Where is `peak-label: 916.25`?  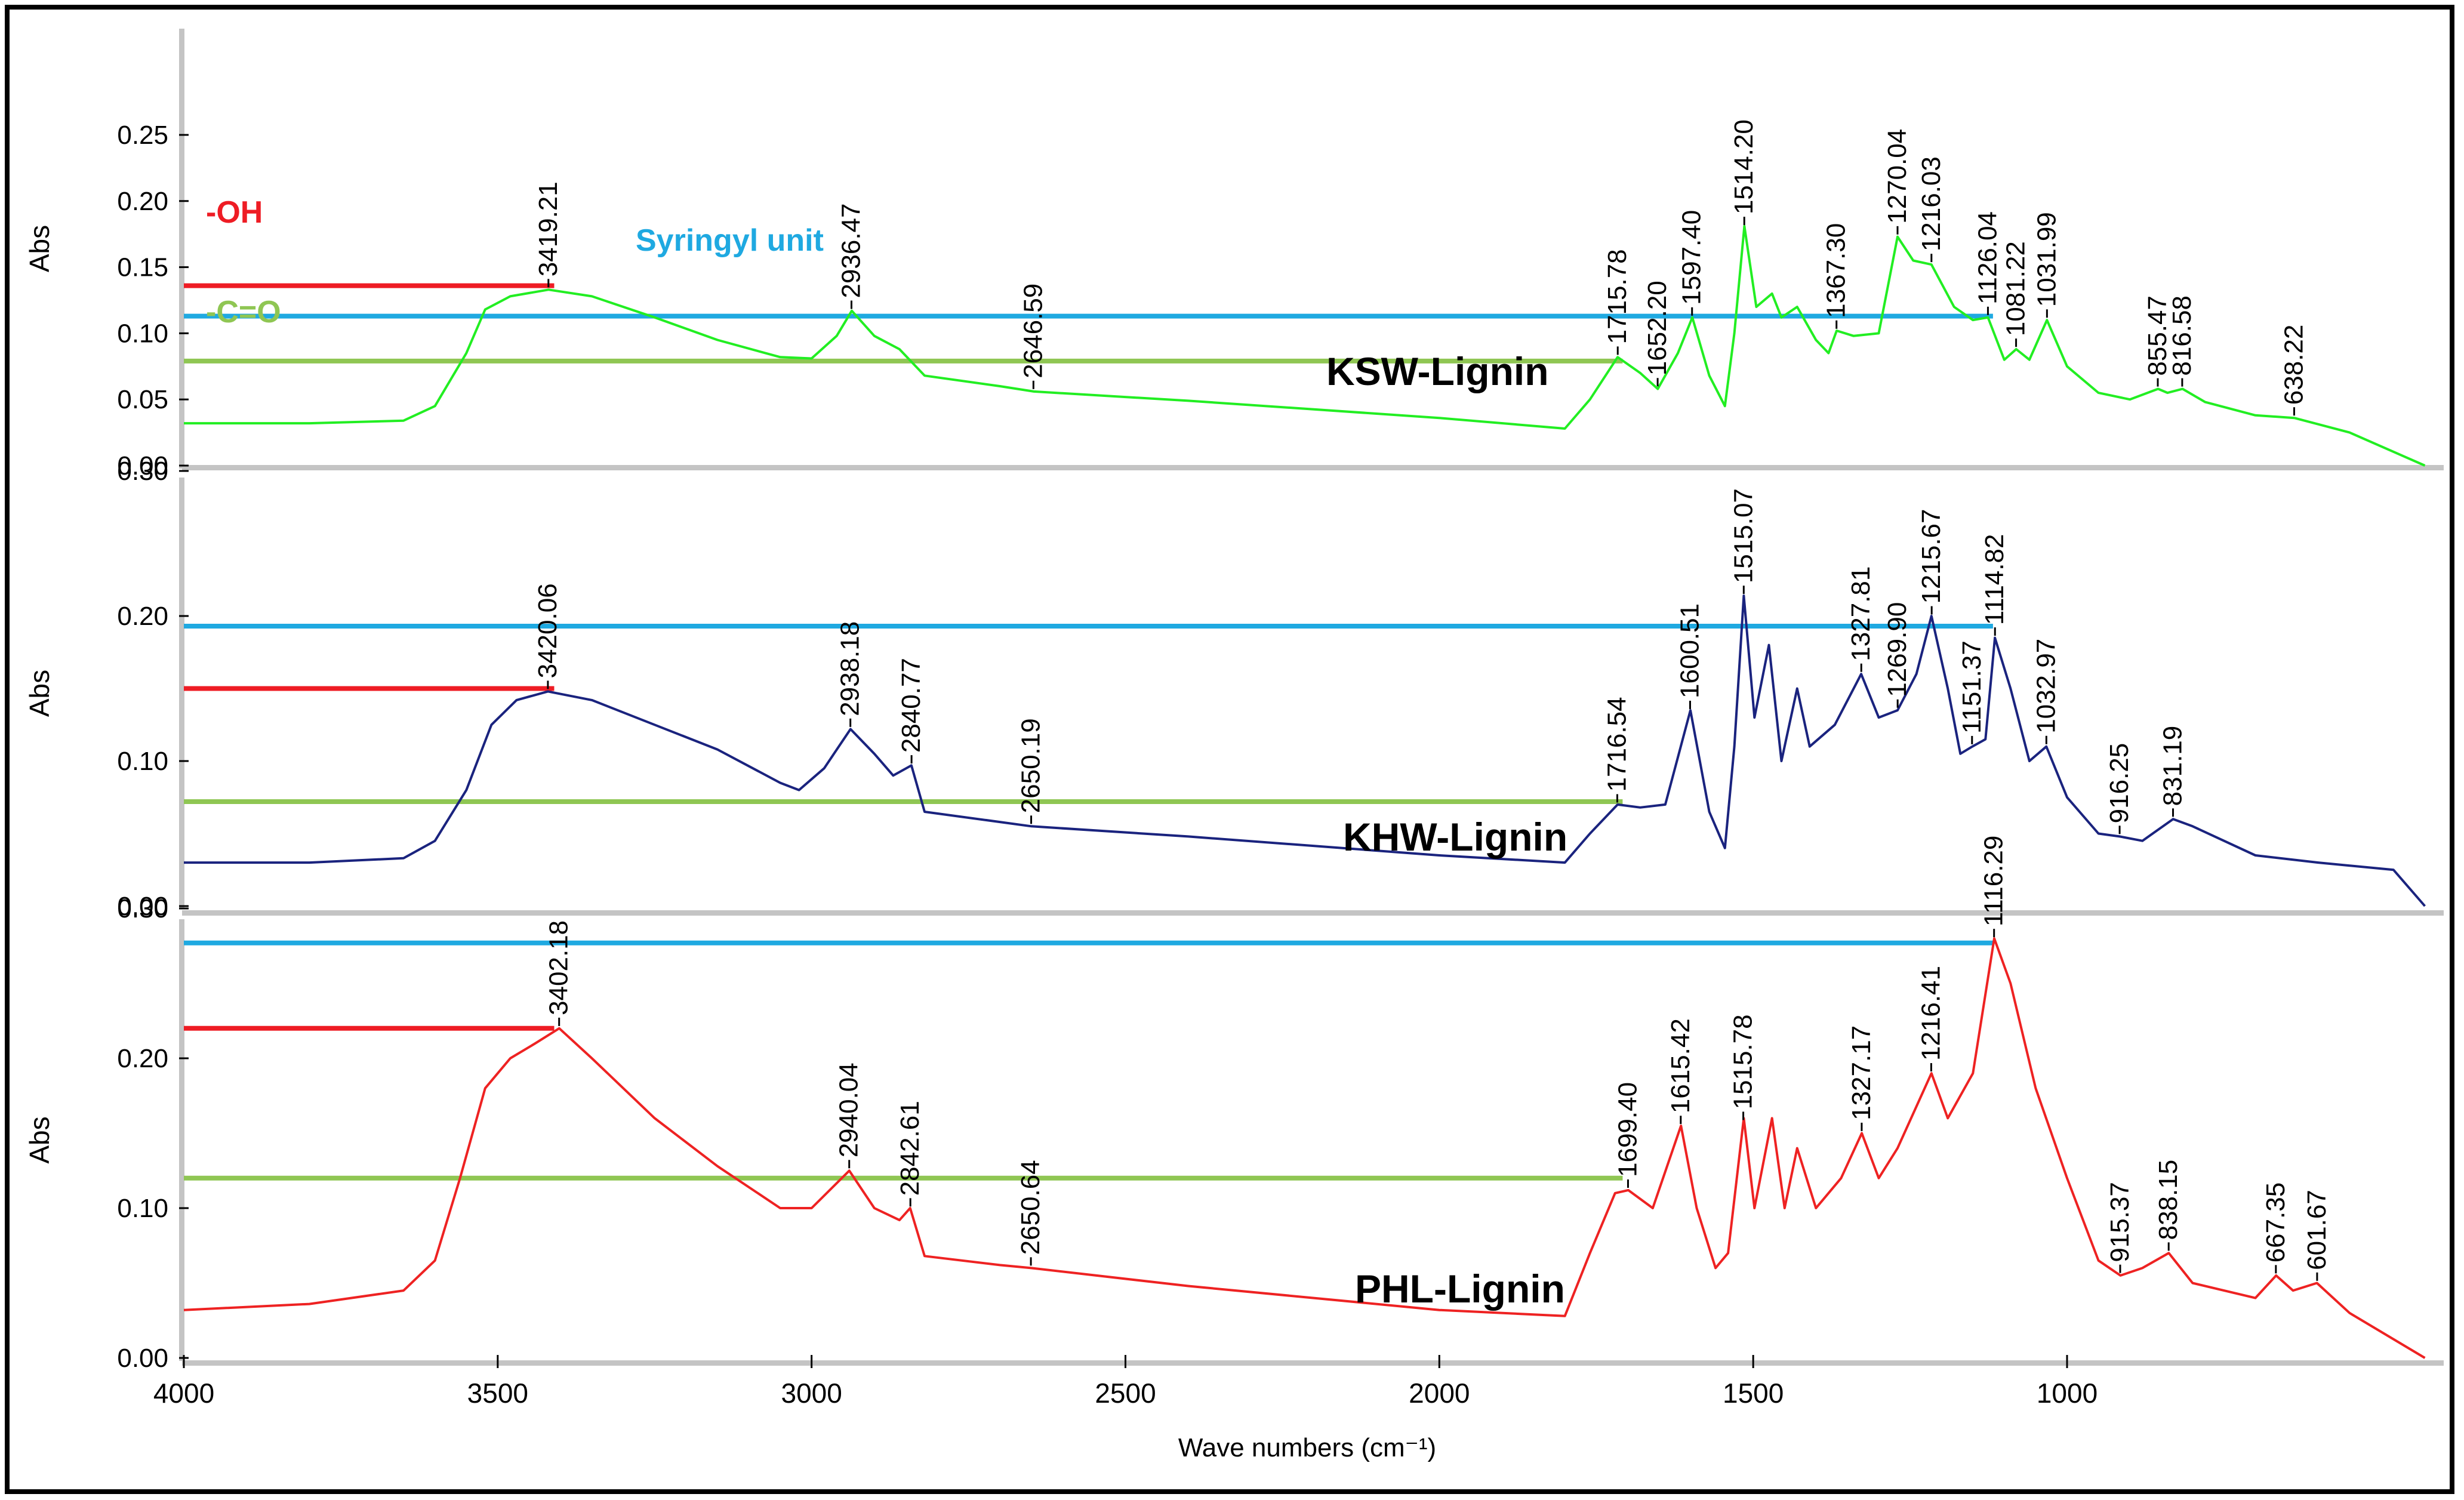 peak-label: 916.25 is located at coordinates (2119, 783).